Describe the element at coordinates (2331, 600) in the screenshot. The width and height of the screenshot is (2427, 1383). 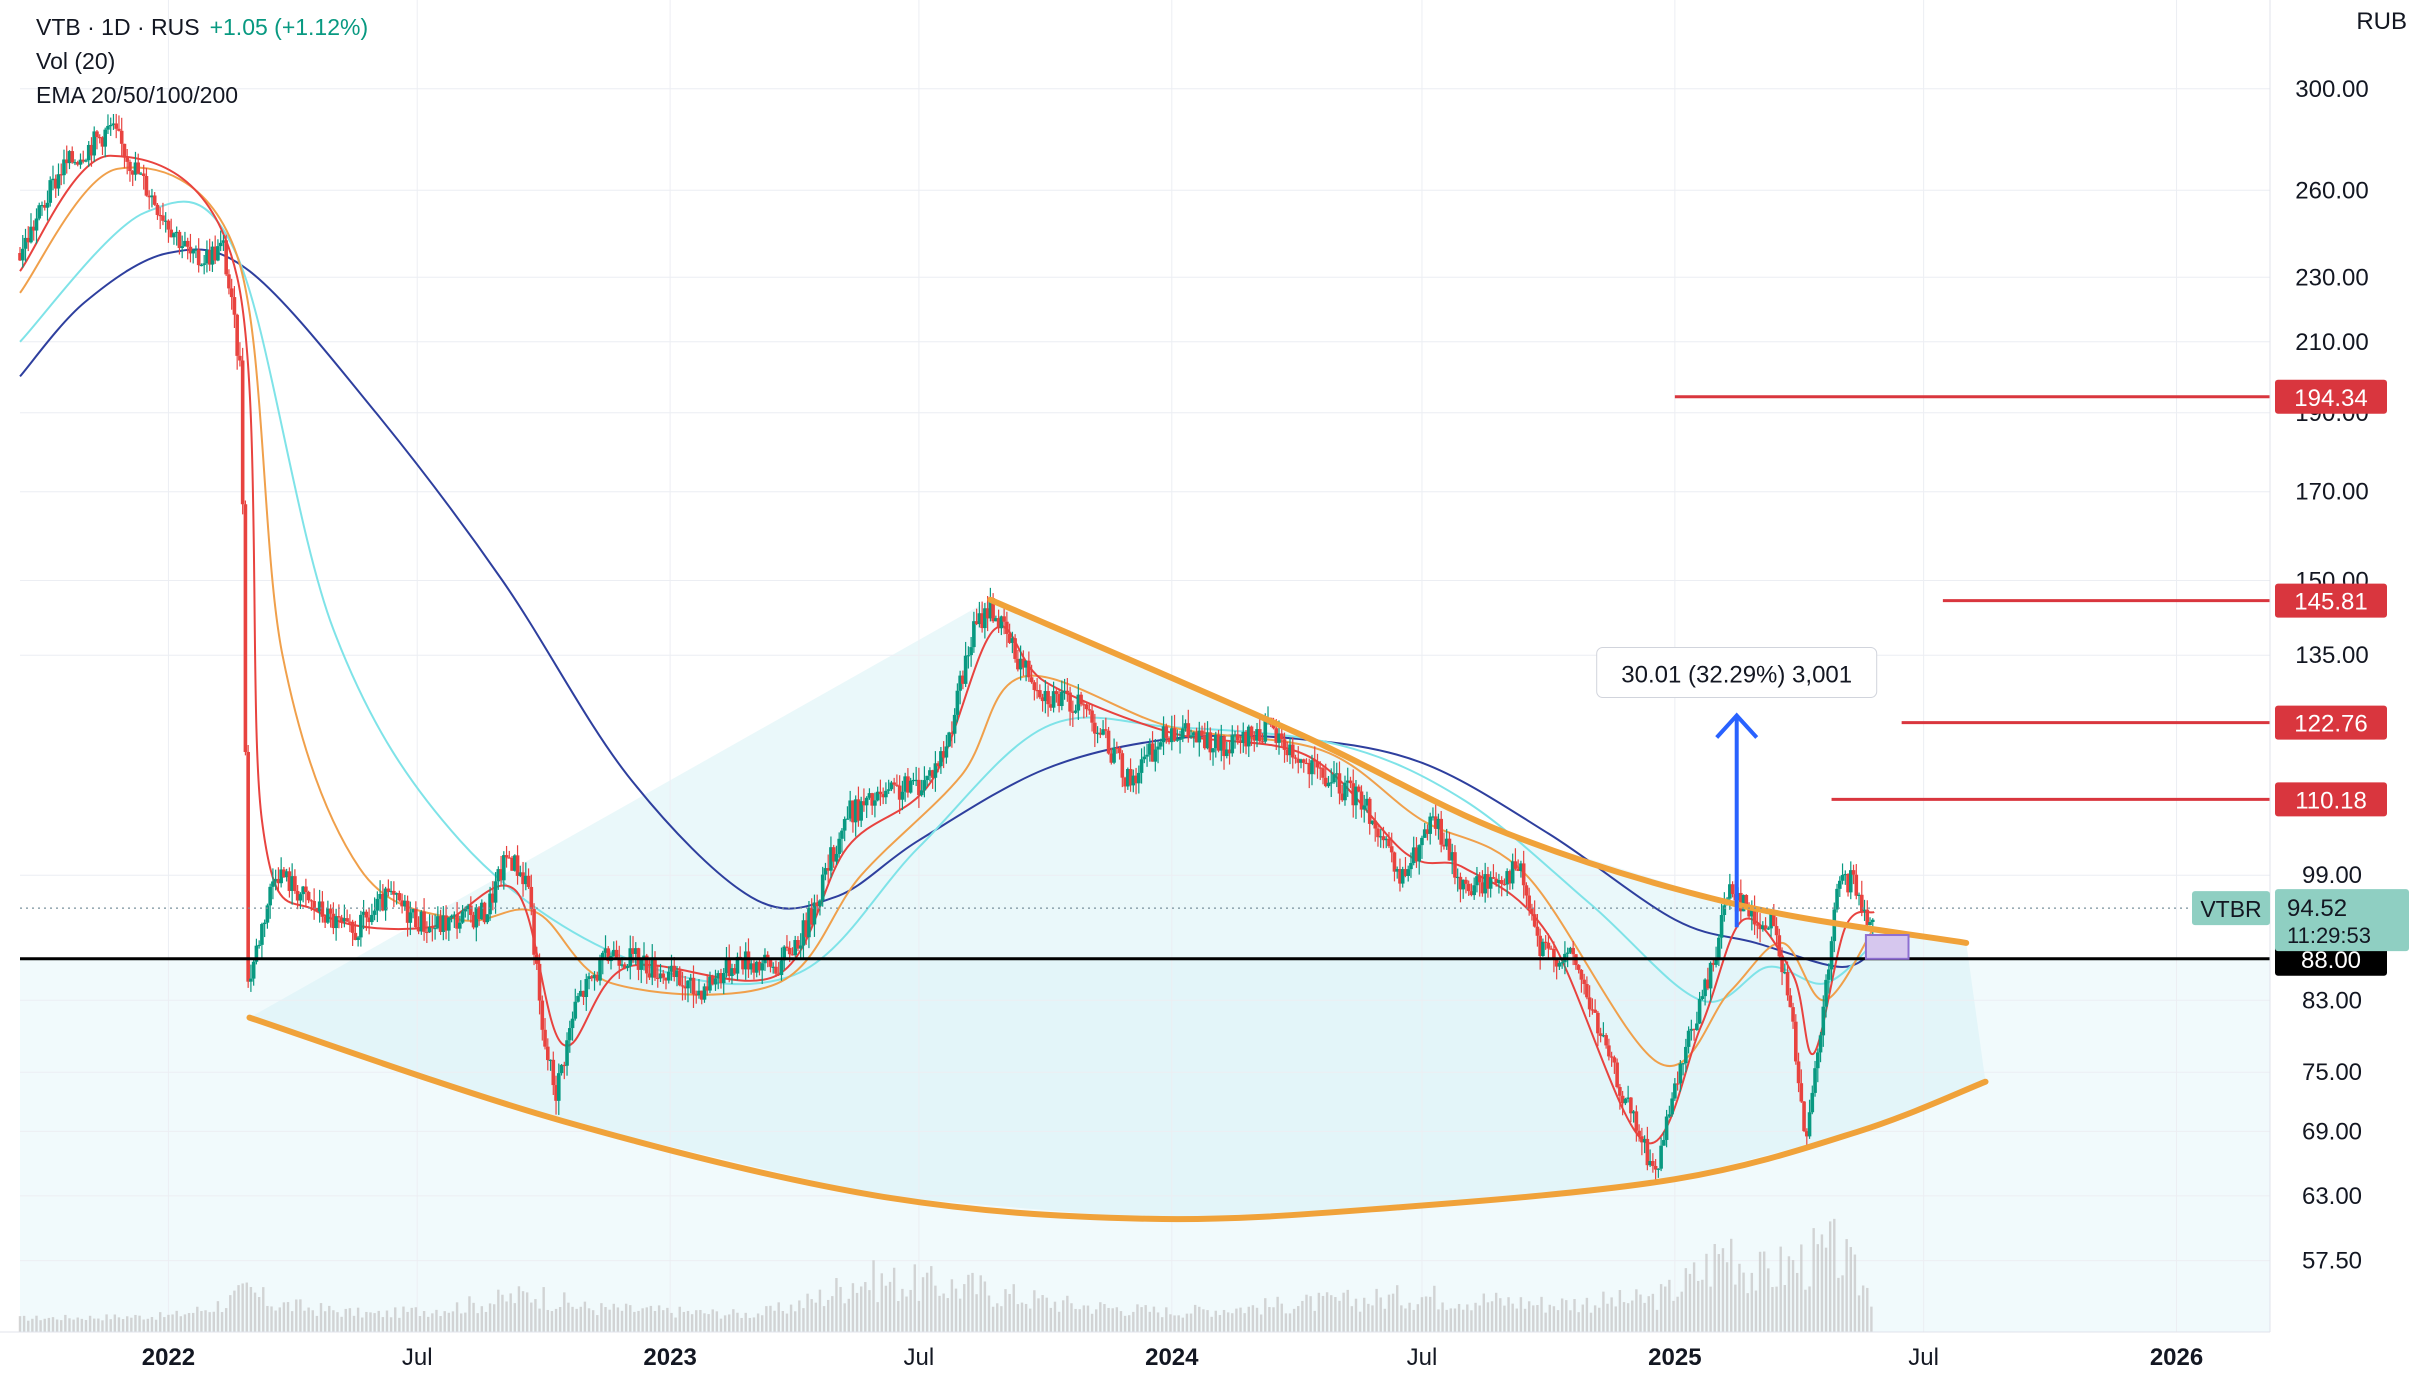
I see `level-tag-145.81-bg` at that location.